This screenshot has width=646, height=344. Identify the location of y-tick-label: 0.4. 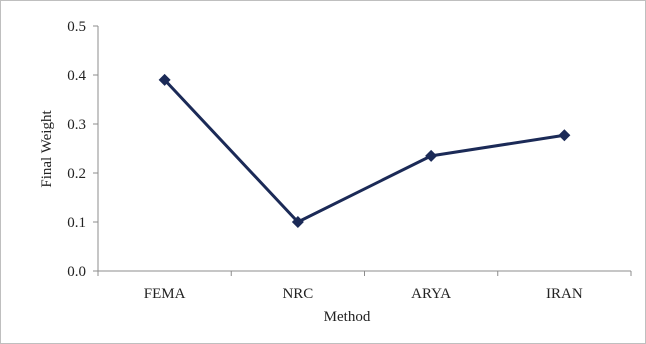
(76, 76).